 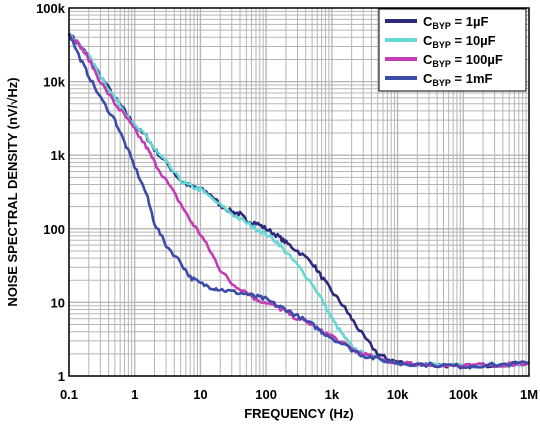 What do you see at coordinates (61, 376) in the screenshot?
I see `y-tick-label: 1` at bounding box center [61, 376].